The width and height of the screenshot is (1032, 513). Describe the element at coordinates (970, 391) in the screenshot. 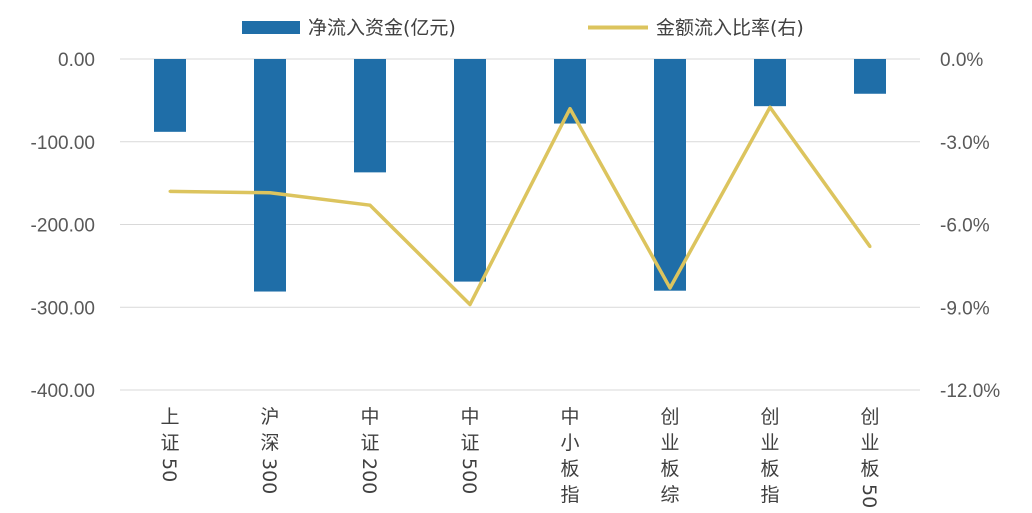

I see `right-tick-label: -12.0%` at that location.